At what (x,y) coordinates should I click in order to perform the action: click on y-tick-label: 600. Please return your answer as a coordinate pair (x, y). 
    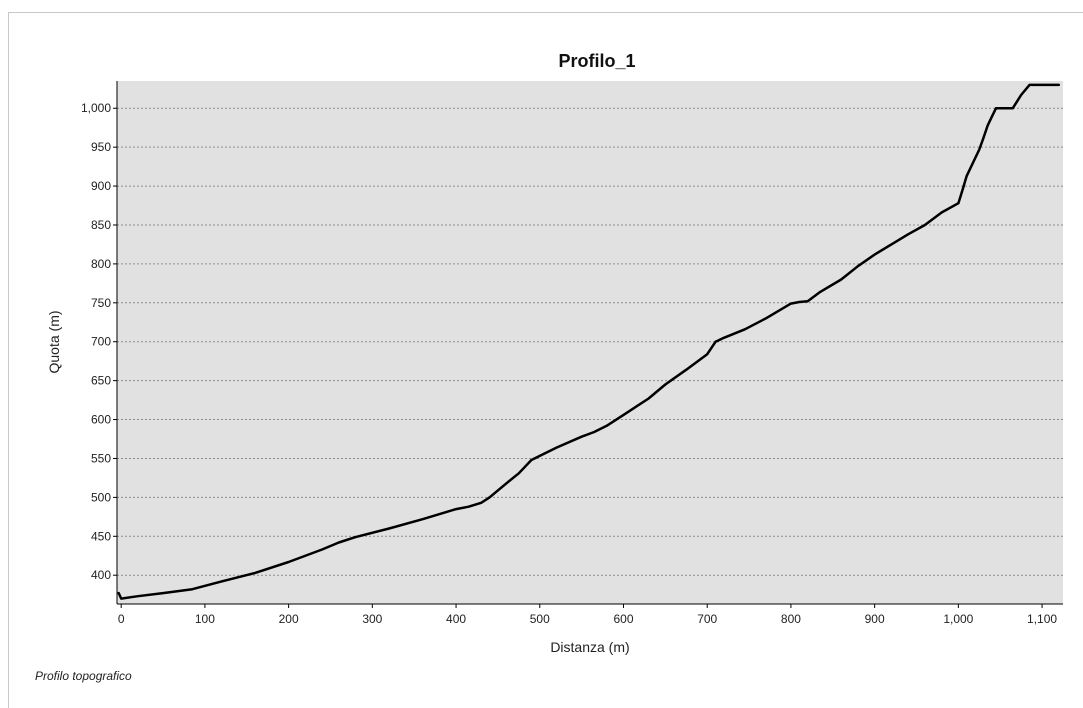
    Looking at the image, I should click on (101, 420).